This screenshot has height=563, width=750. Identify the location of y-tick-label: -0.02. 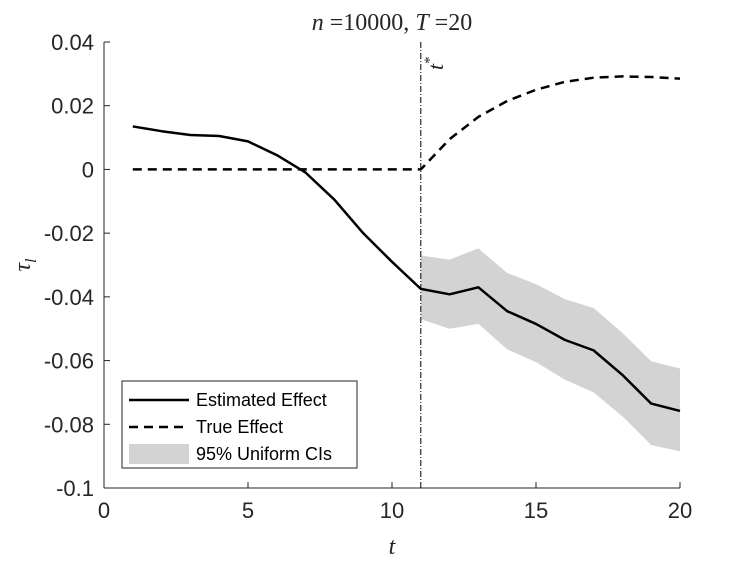
(69, 233).